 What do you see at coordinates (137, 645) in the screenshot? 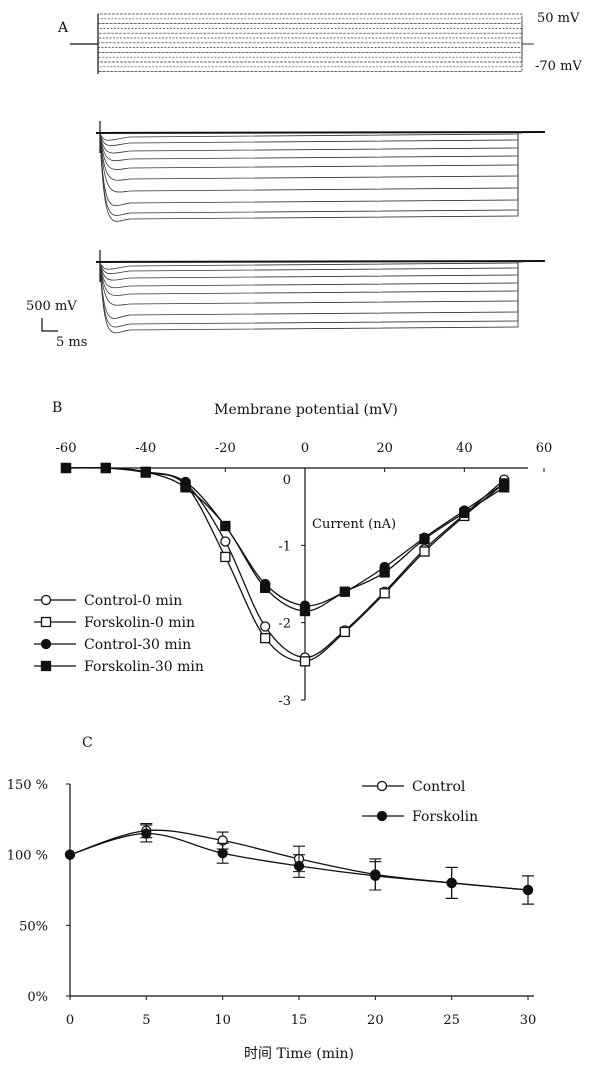
I see `panel-b-legend-label: Control-30 min` at bounding box center [137, 645].